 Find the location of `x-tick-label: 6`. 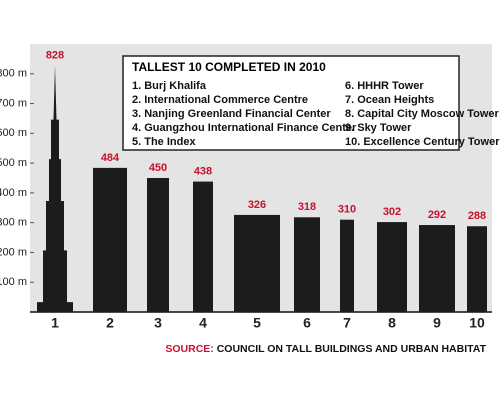

x-tick-label: 6 is located at coordinates (307, 323).